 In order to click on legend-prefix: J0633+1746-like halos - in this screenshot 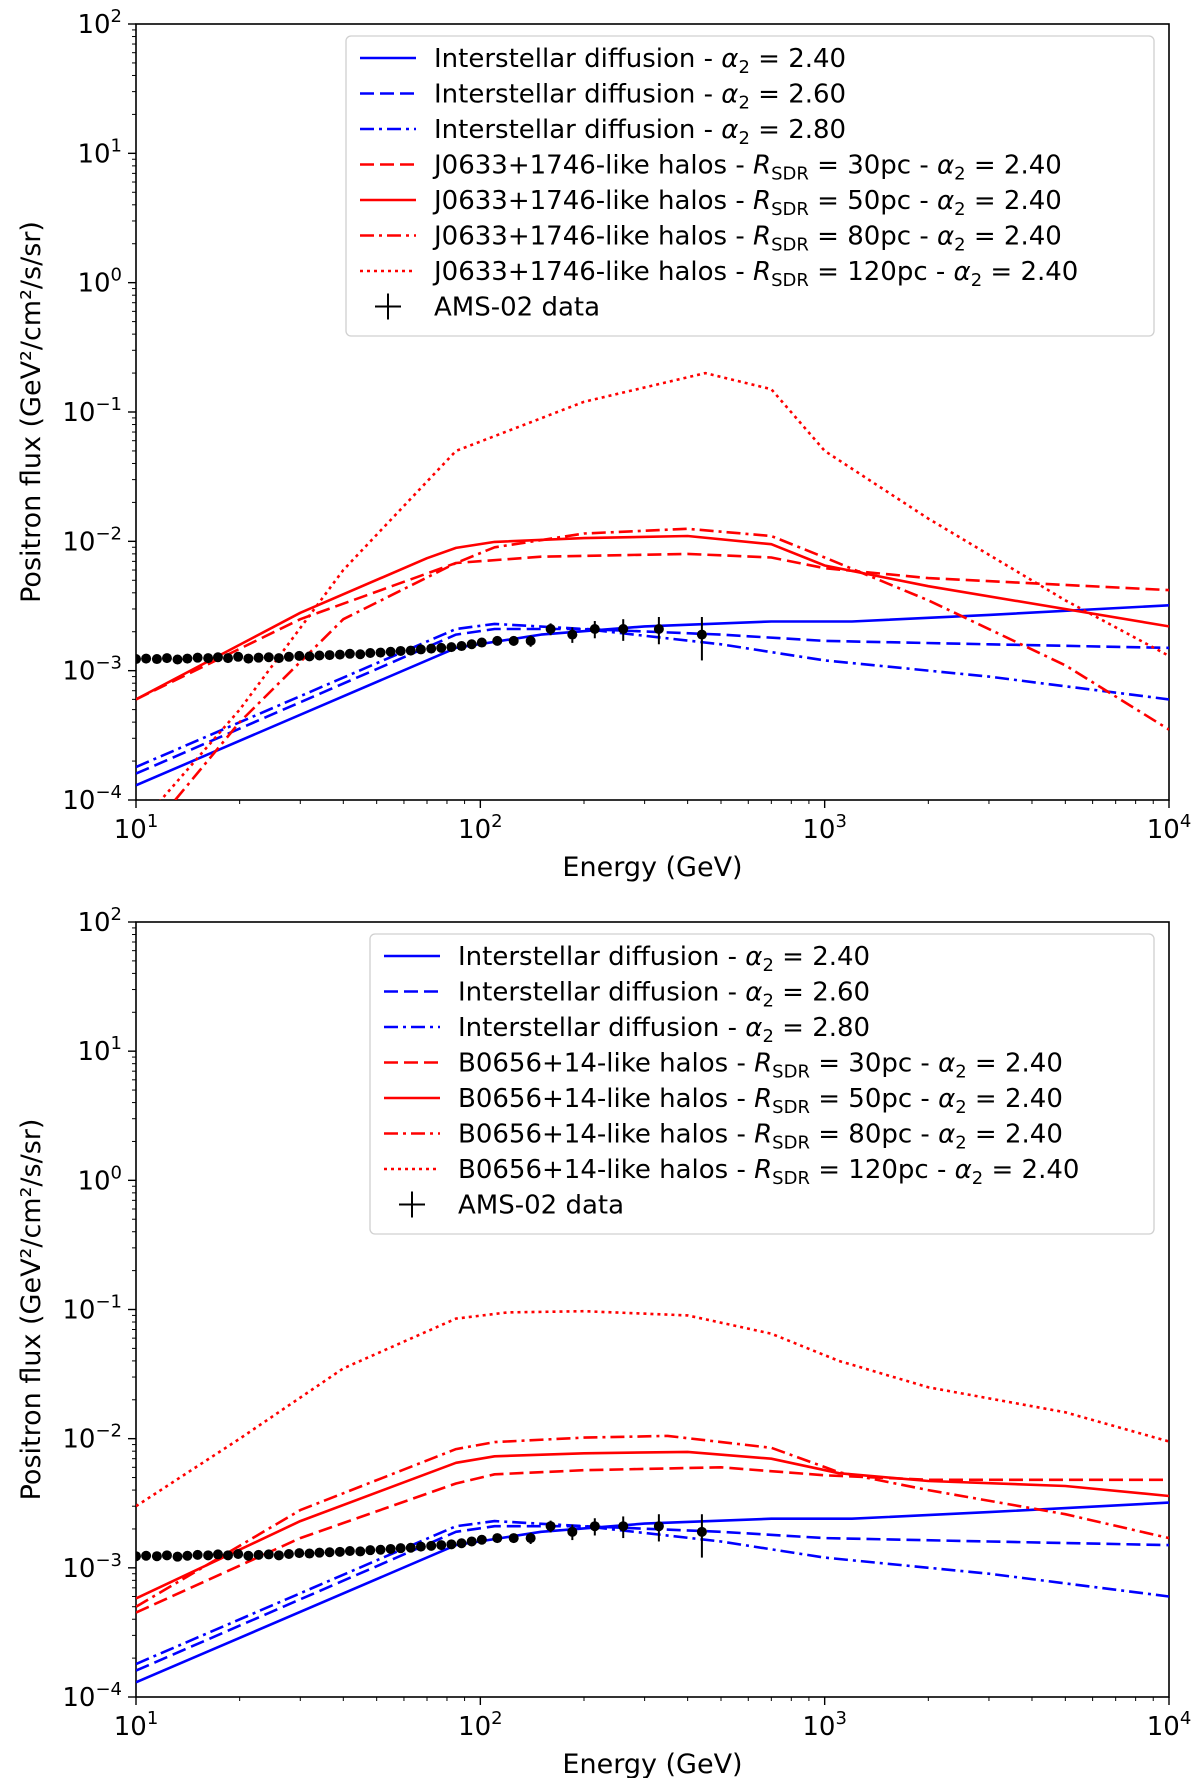, I will do `click(592, 201)`.